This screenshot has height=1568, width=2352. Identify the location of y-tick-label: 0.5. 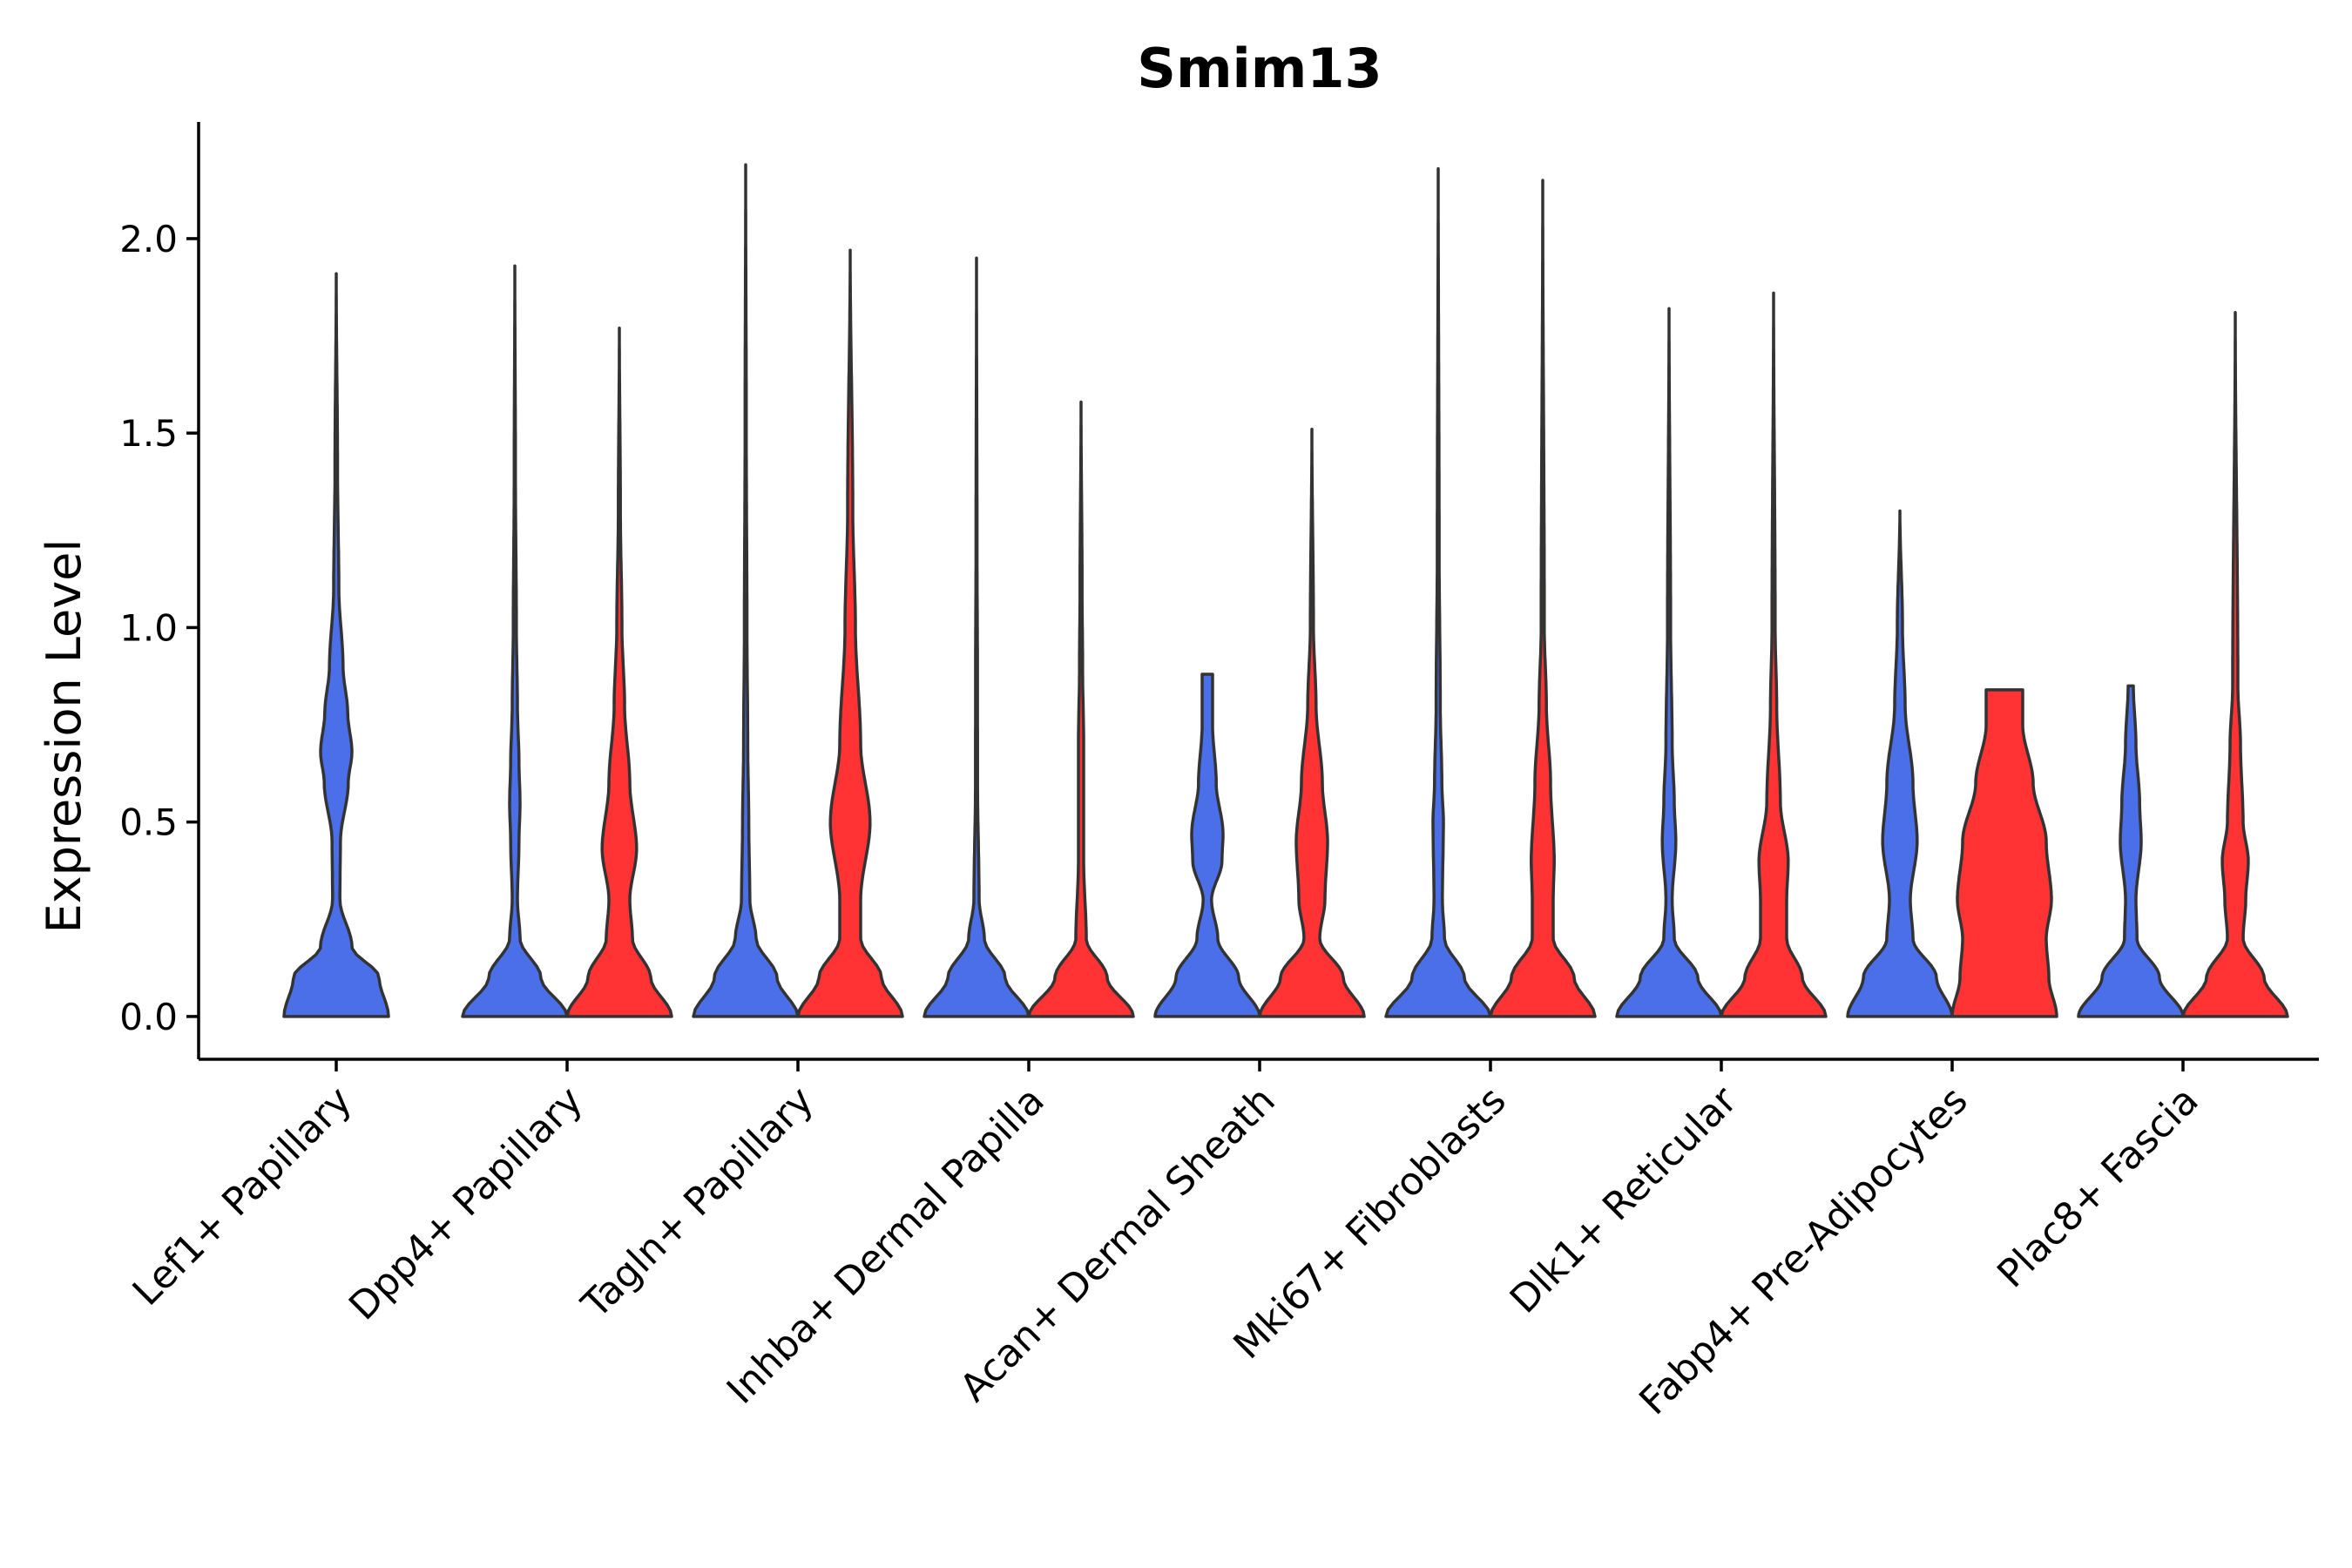
(148, 822).